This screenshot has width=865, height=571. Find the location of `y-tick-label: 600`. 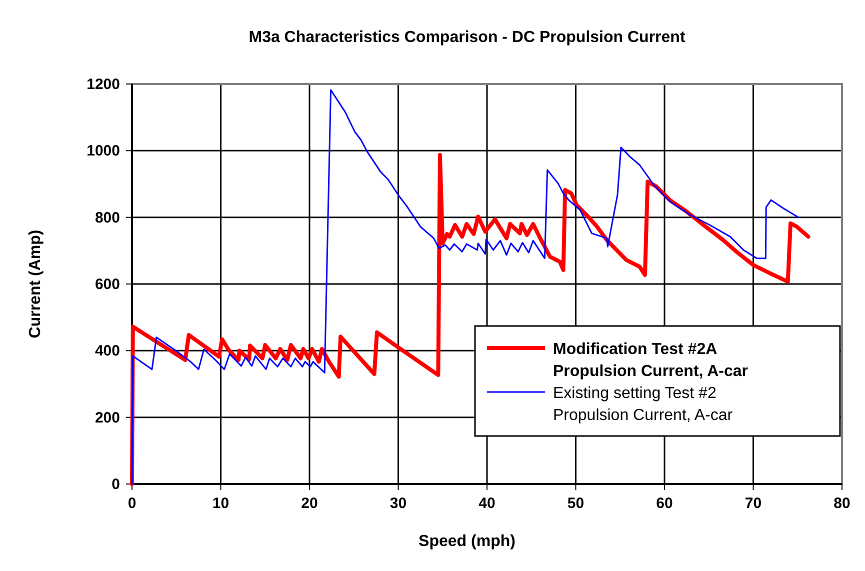

y-tick-label: 600 is located at coordinates (107, 284).